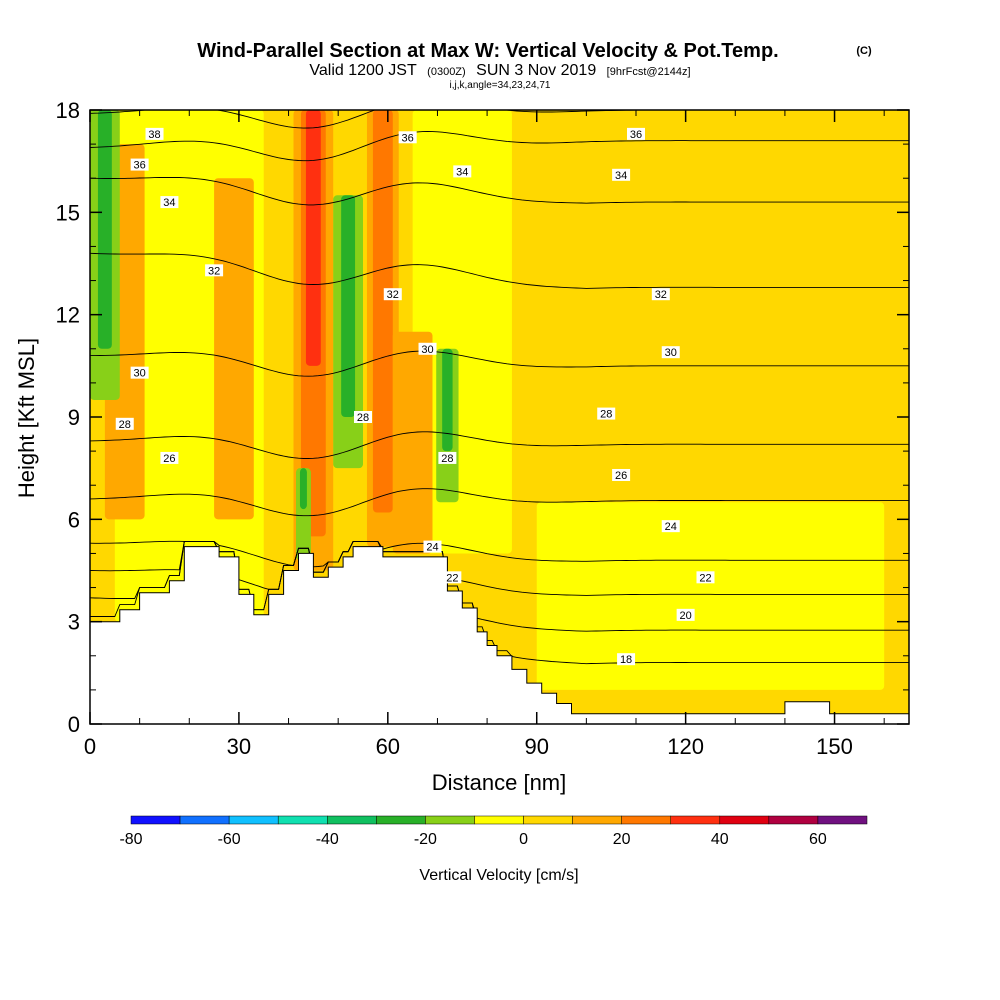  Describe the element at coordinates (536, 746) in the screenshot. I see `x-tick-label: 90` at that location.